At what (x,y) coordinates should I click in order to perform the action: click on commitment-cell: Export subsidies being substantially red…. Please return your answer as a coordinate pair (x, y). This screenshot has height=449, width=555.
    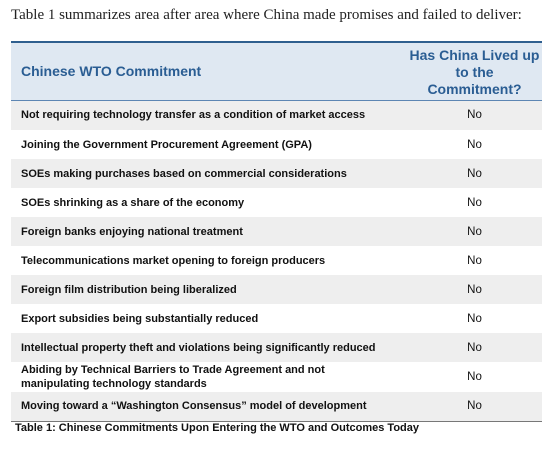
    Looking at the image, I should click on (140, 318).